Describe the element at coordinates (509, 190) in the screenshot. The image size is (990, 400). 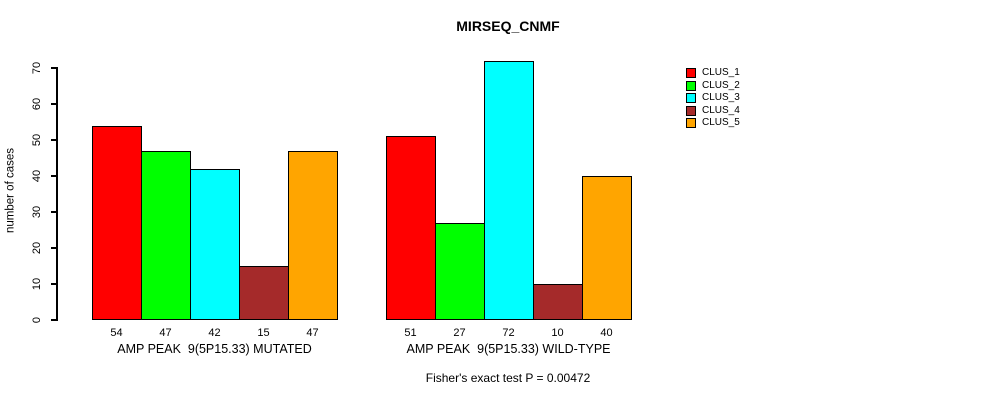
I see `bar-clus_3-group2` at that location.